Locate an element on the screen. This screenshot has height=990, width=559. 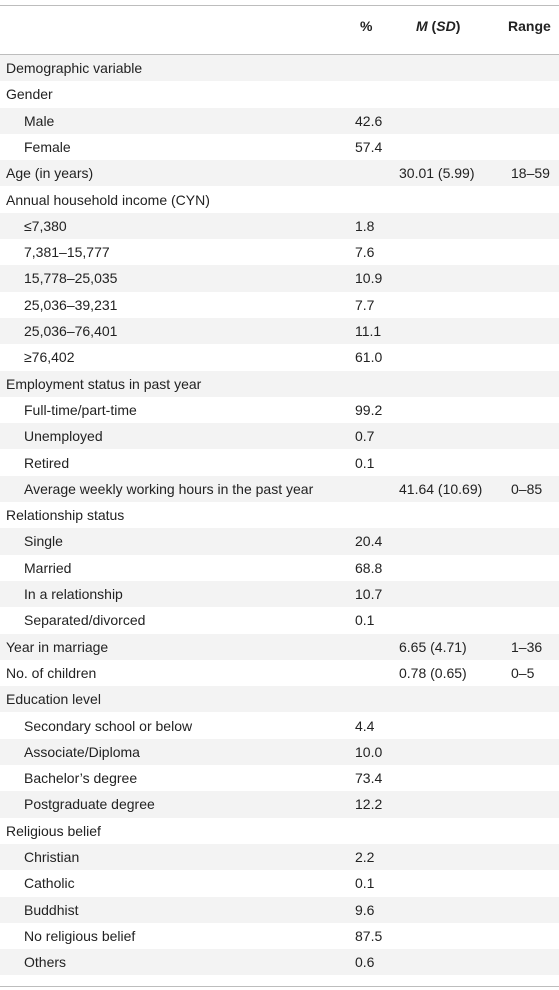
row-percent: 11.1 is located at coordinates (368, 331).